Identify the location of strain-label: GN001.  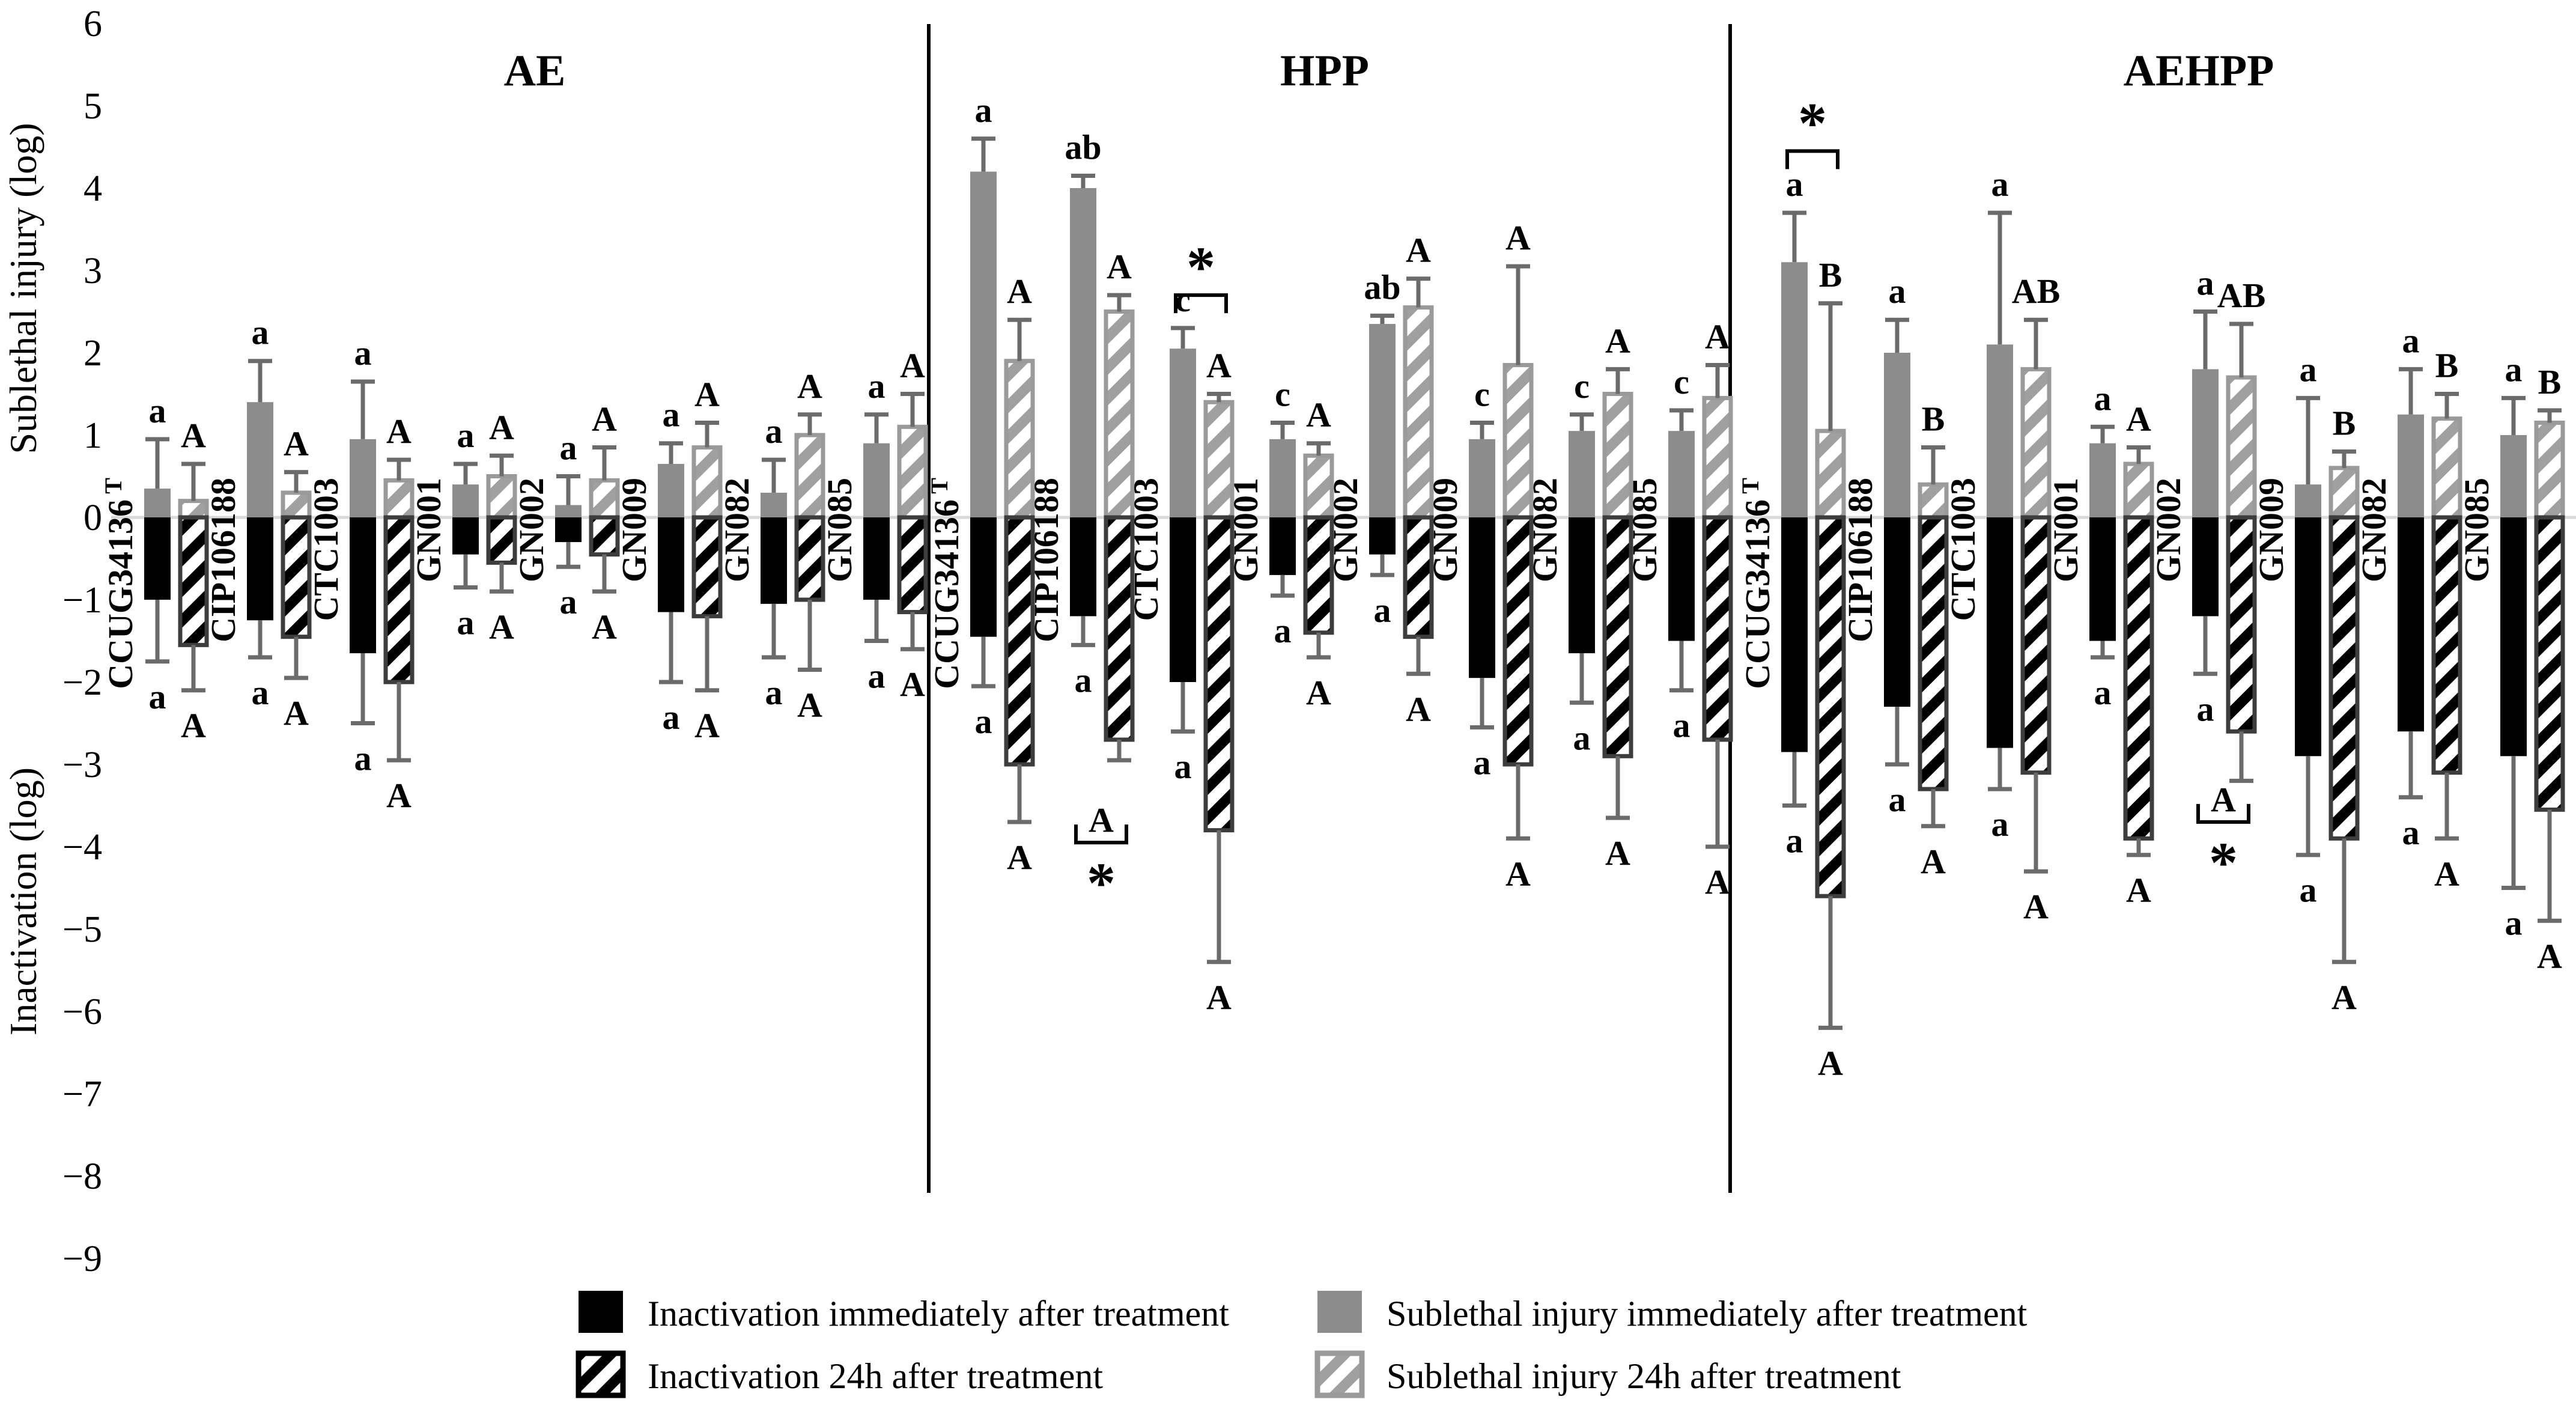
(1245, 530).